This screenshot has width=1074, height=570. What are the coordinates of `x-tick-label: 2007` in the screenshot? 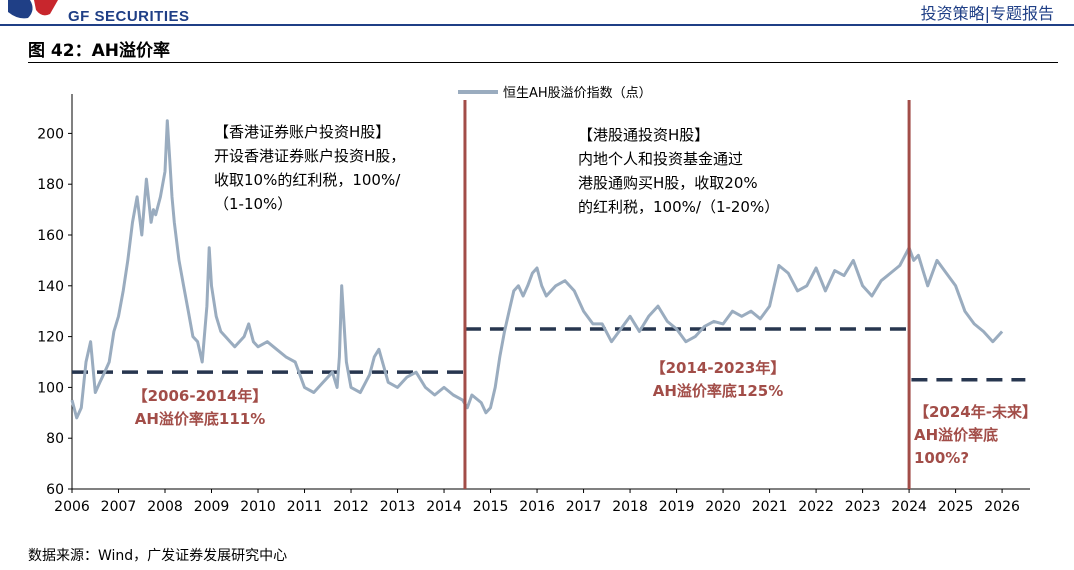 It's located at (119, 507).